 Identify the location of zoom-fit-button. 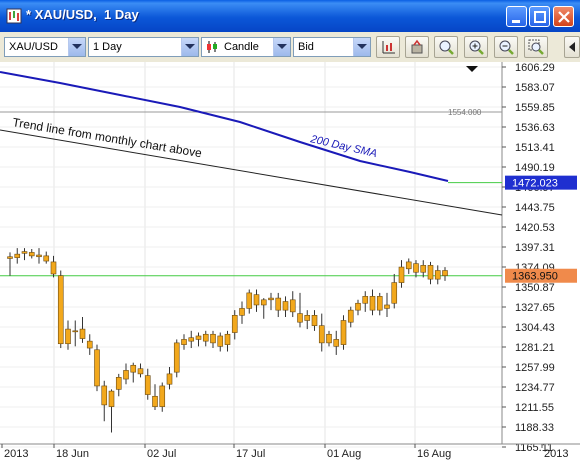
(446, 47).